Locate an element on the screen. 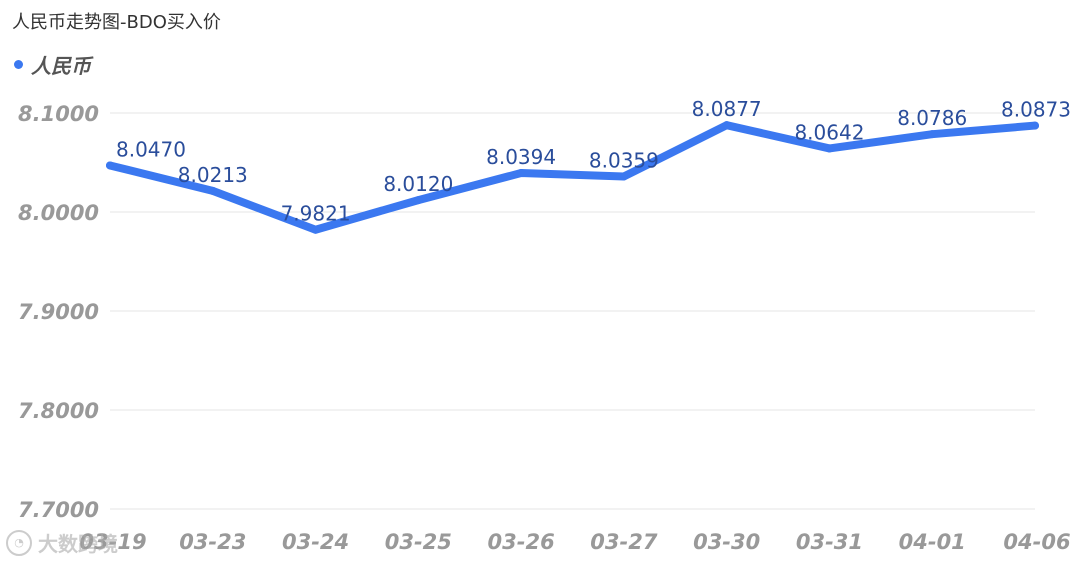 The width and height of the screenshot is (1080, 565). data-label: 8.0786 is located at coordinates (932, 118).